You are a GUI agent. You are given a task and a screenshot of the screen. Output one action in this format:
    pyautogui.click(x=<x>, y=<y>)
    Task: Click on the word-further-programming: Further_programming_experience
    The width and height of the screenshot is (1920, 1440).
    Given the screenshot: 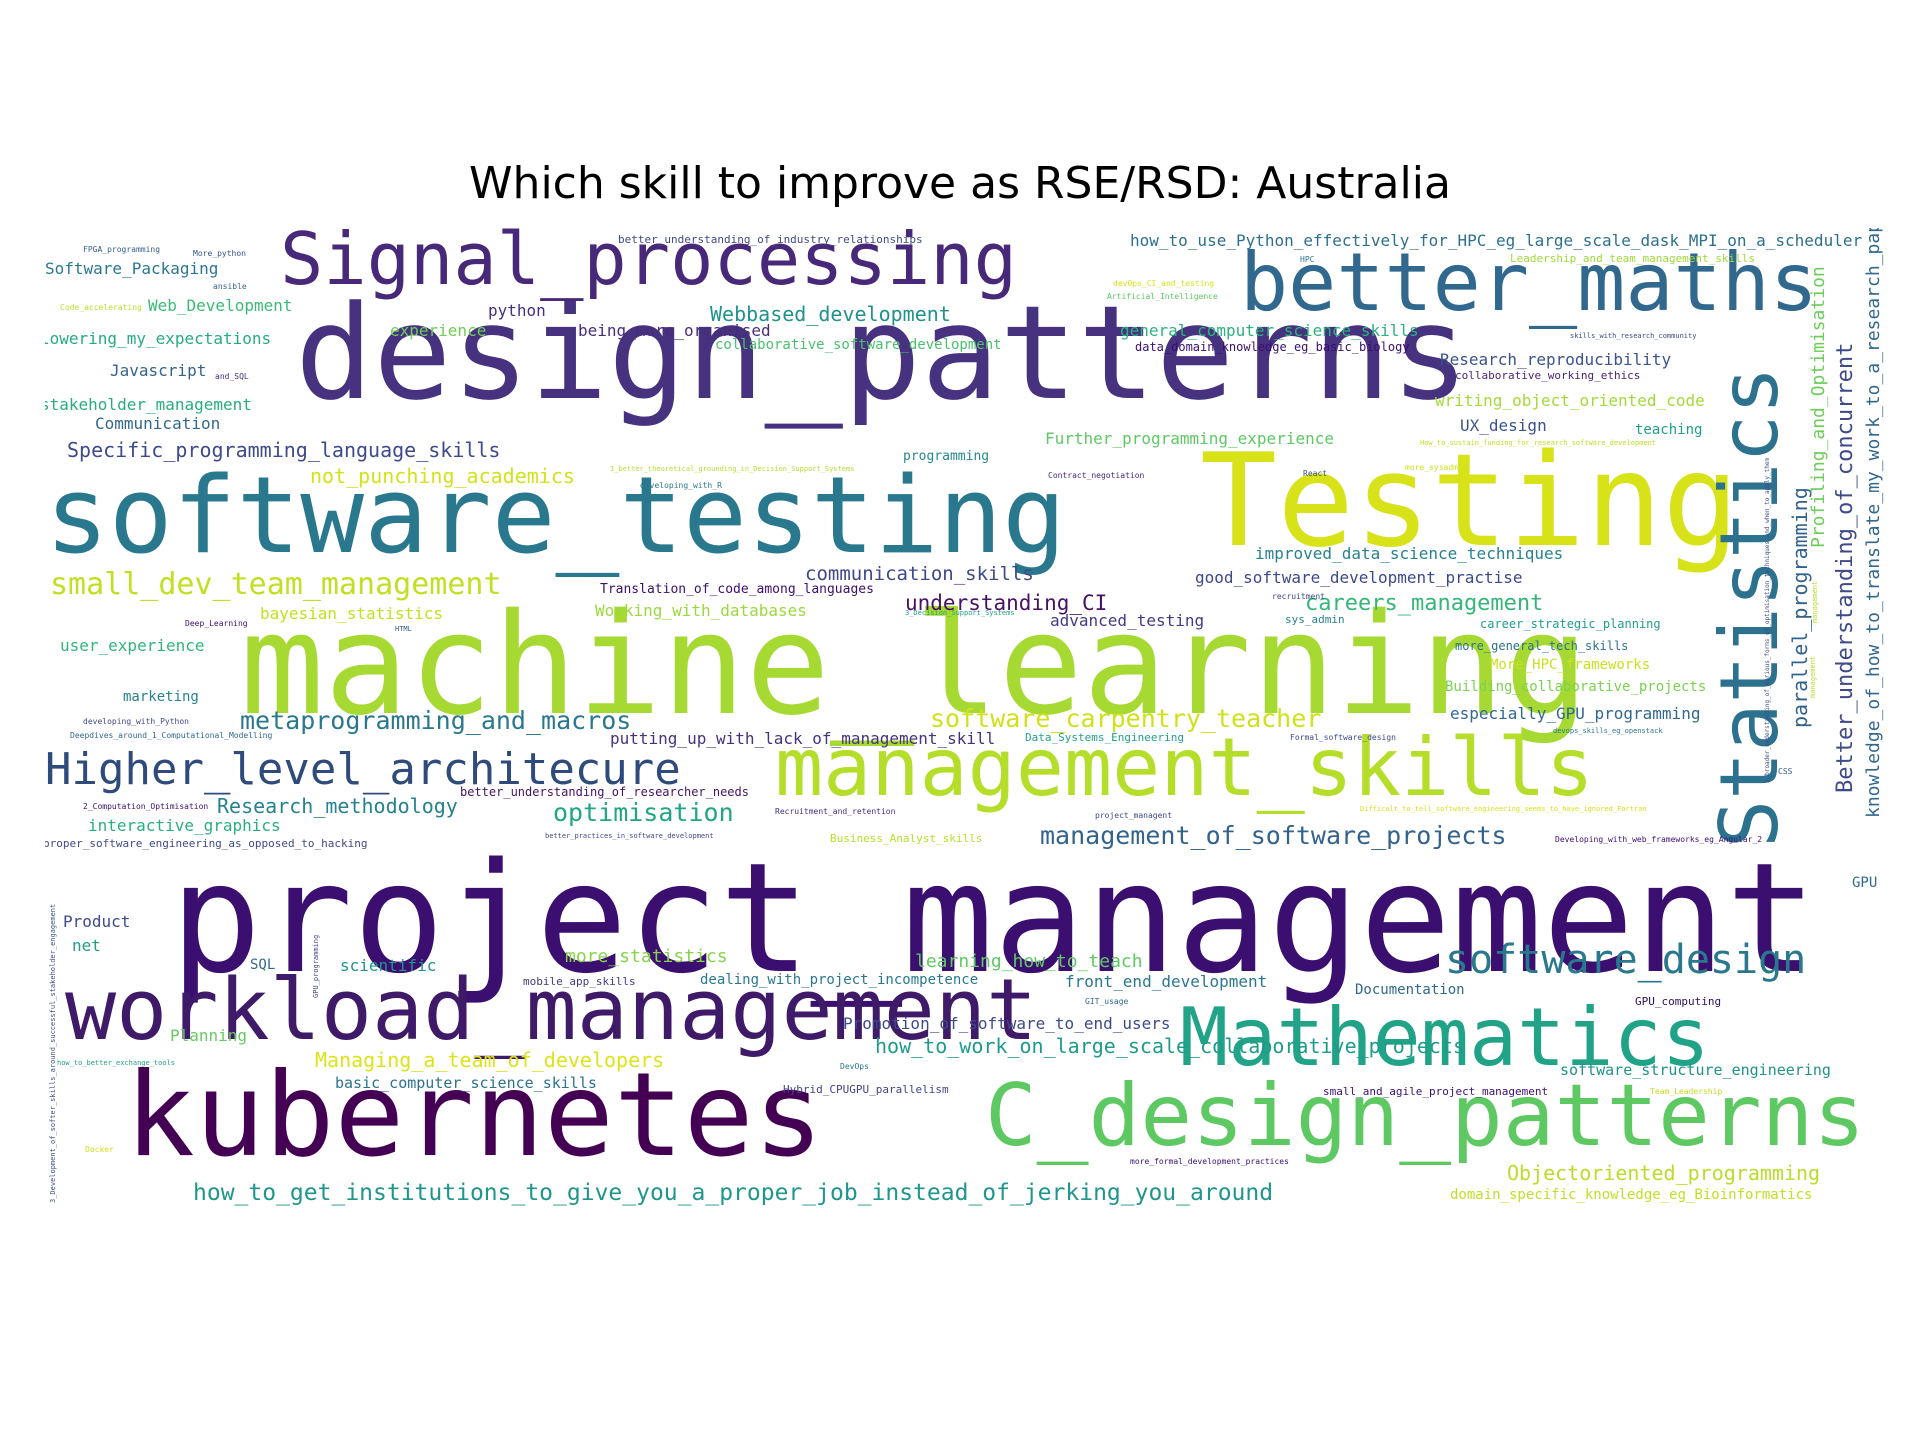 What is the action you would take?
    pyautogui.click(x=1189, y=438)
    